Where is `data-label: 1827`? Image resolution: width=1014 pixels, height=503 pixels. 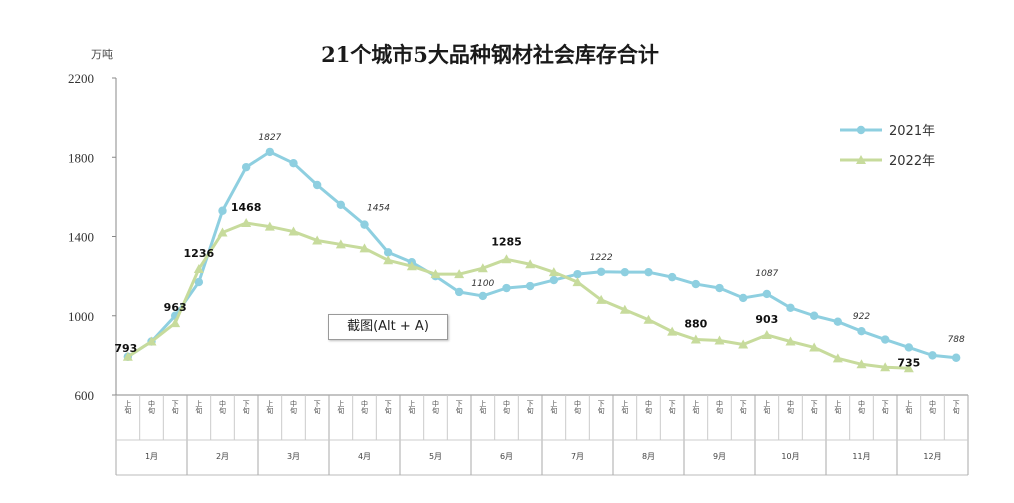
data-label: 1827 is located at coordinates (269, 138).